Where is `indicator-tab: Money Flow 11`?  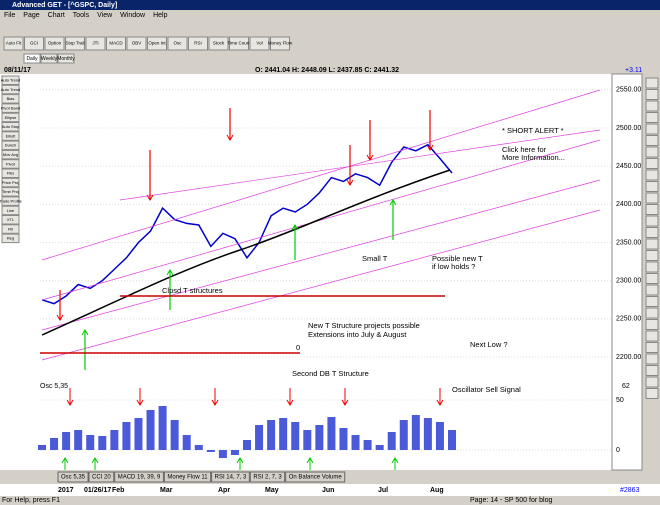 indicator-tab: Money Flow 11 is located at coordinates (187, 478).